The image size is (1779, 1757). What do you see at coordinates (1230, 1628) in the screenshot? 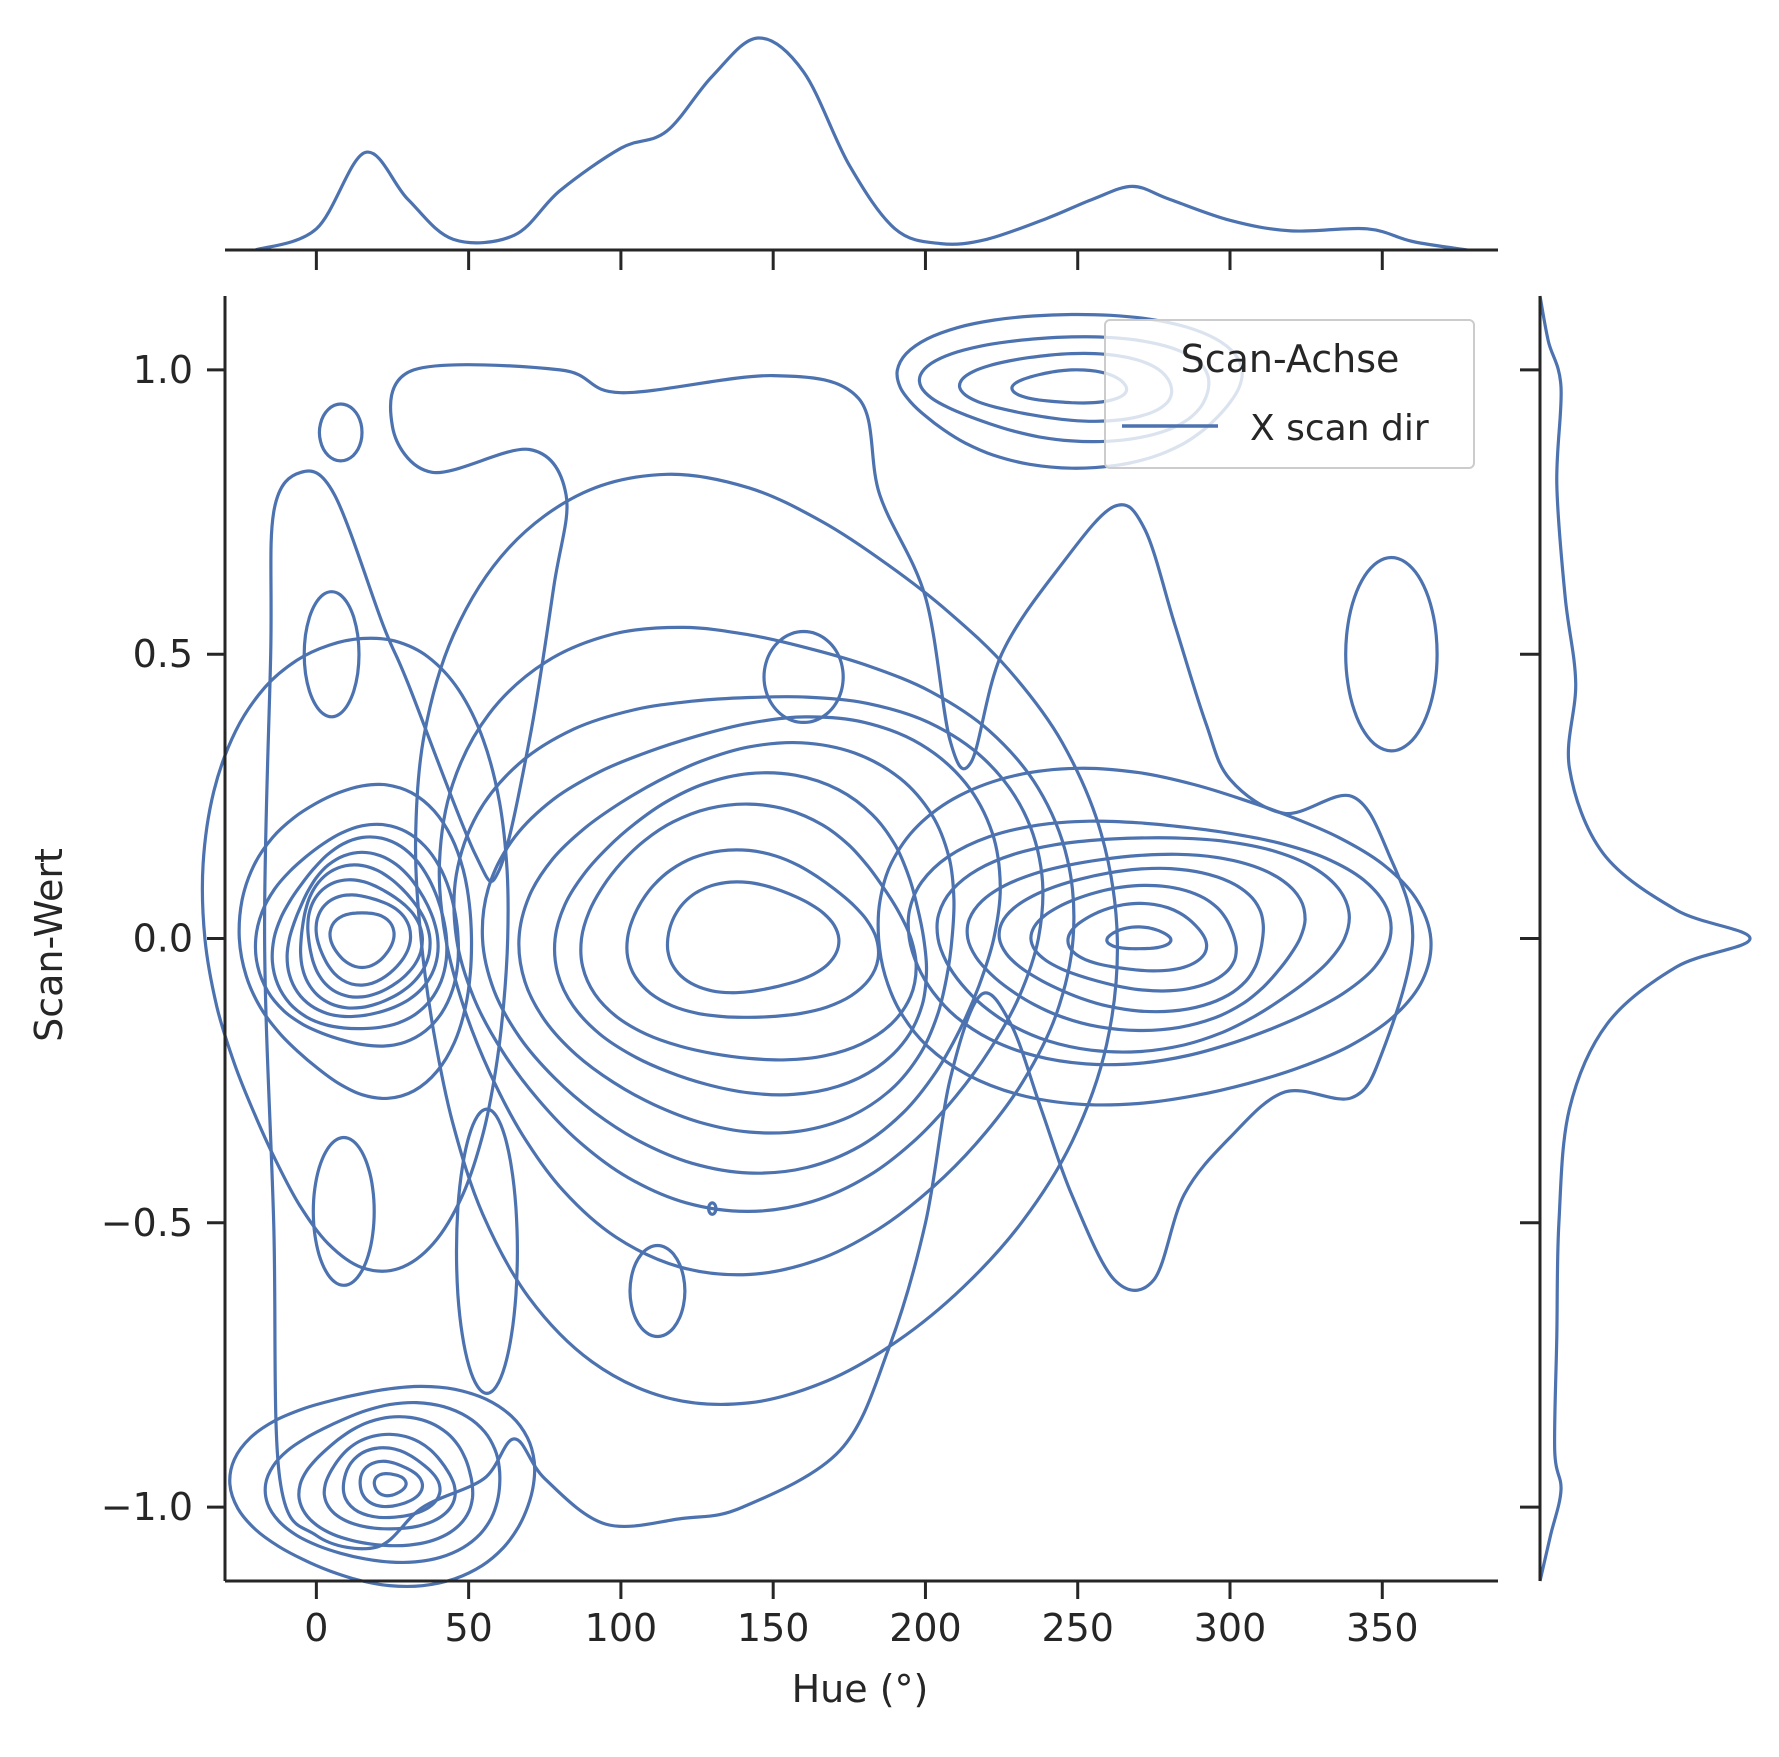
I see `x-tick-label: 300` at bounding box center [1230, 1628].